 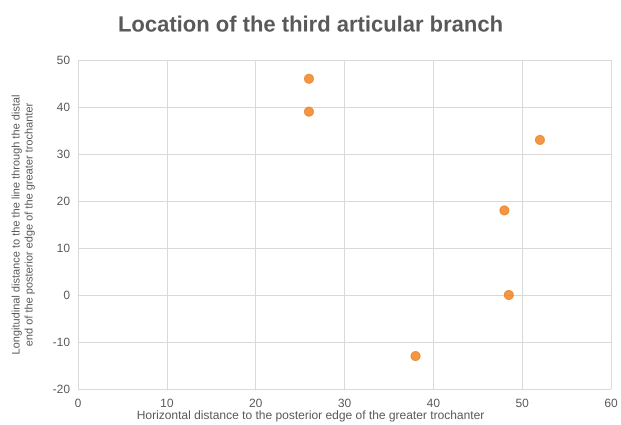 What do you see at coordinates (63, 248) in the screenshot?
I see `y-tick-label: 10` at bounding box center [63, 248].